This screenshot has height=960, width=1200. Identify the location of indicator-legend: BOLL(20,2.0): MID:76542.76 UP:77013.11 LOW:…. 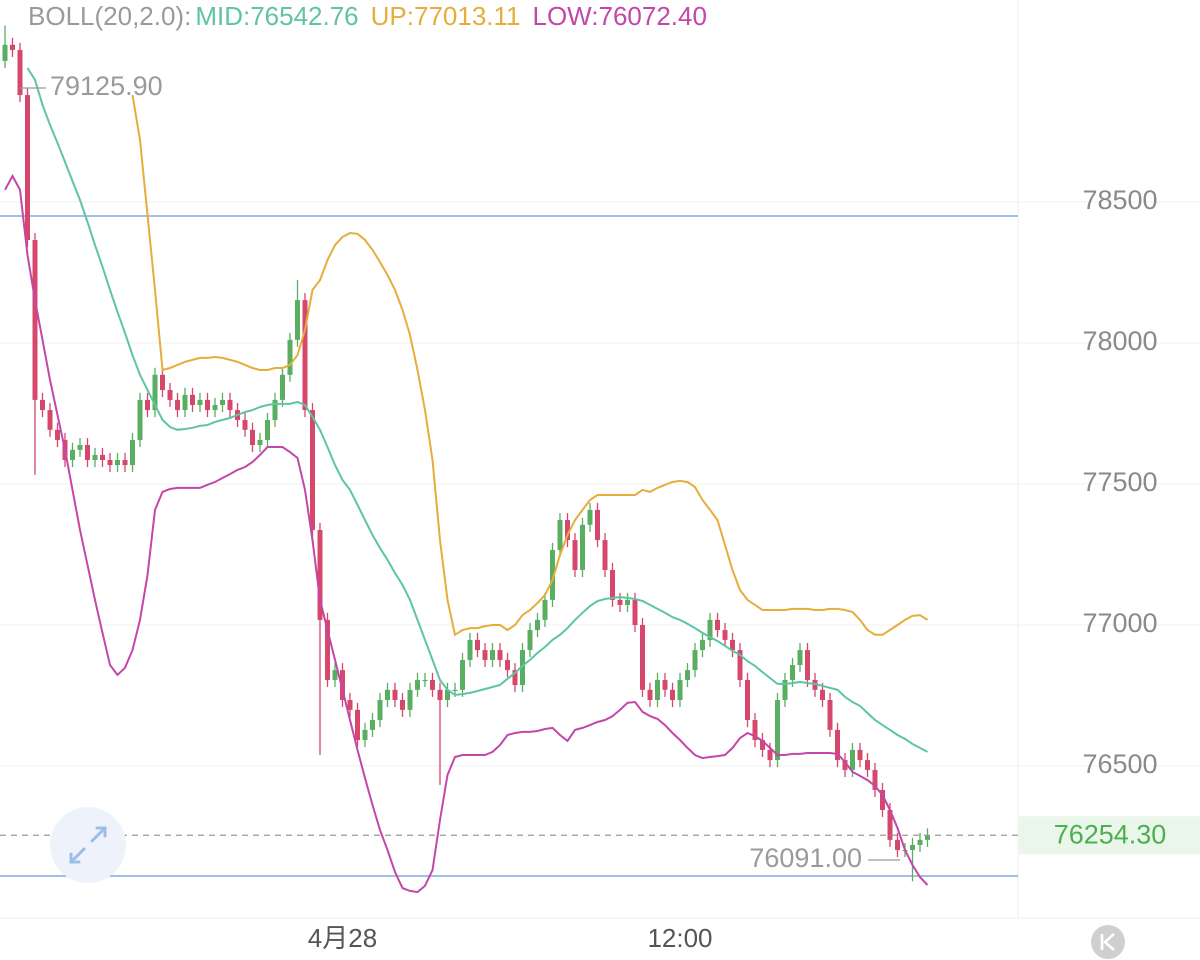
(367, 16).